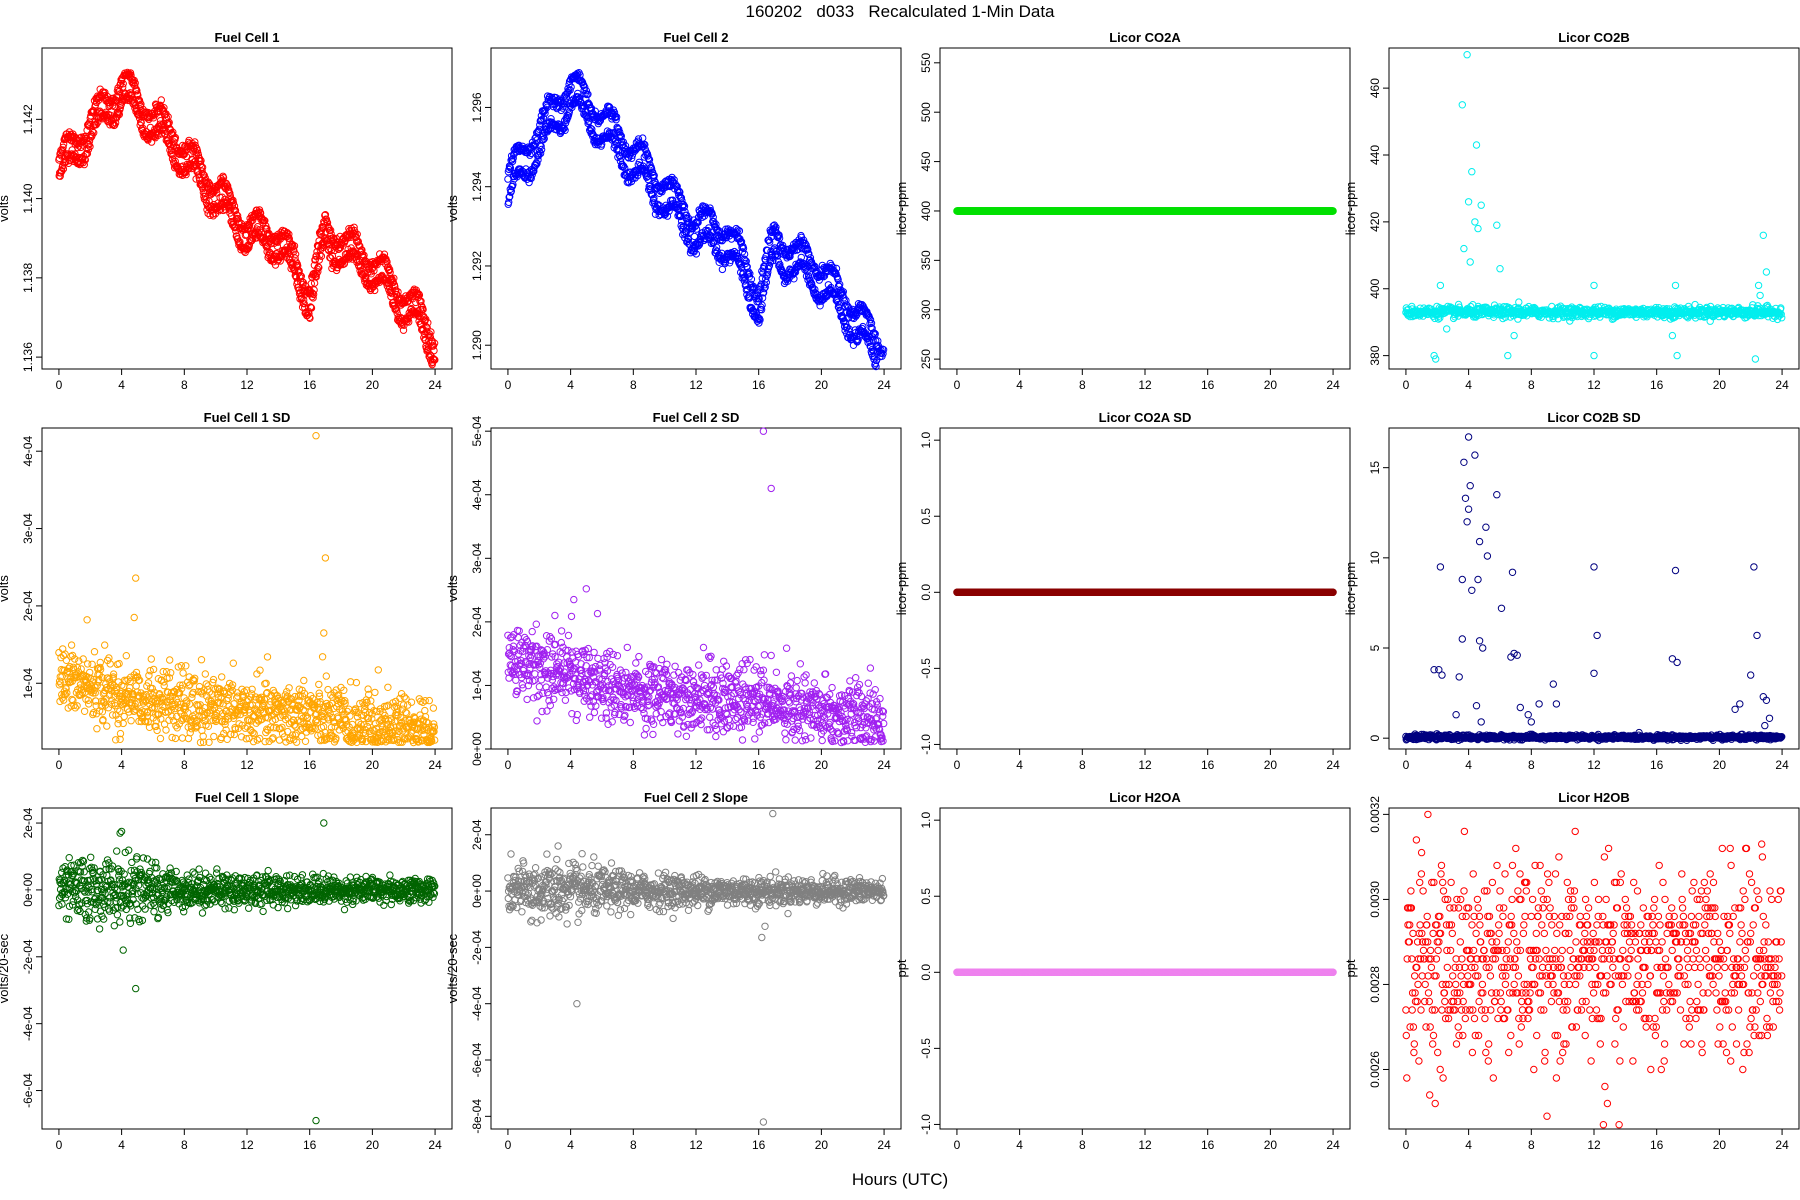  I want to click on figure-title: 160202 d033 Recalculated 1-Min Data, so click(900, 11).